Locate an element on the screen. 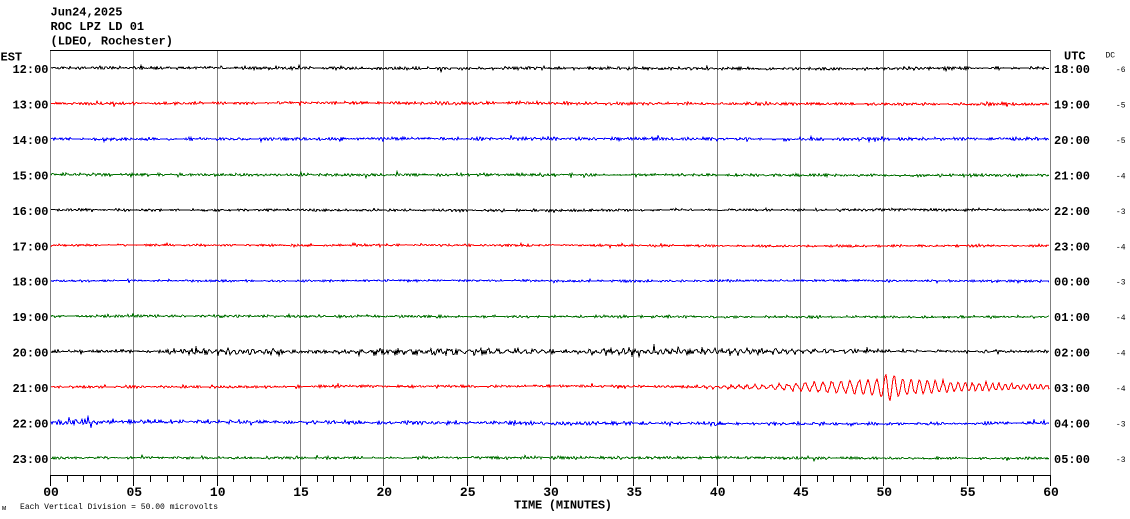  svg-text: -6 is located at coordinates (1121, 70).